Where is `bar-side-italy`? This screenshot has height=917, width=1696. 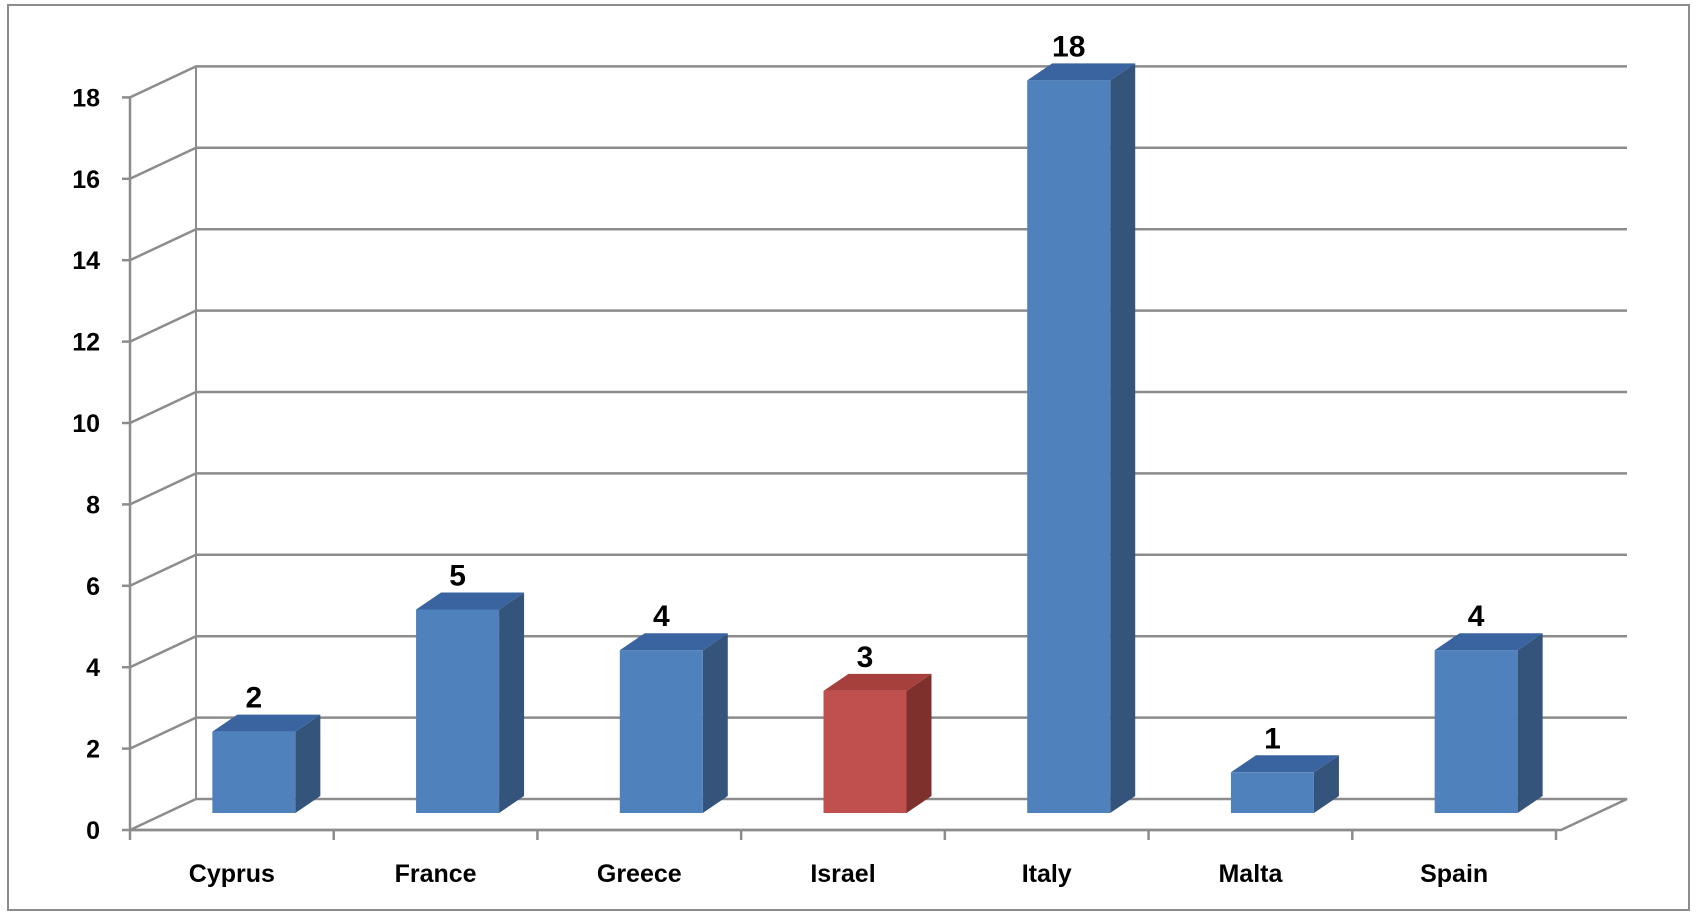 bar-side-italy is located at coordinates (1123, 438).